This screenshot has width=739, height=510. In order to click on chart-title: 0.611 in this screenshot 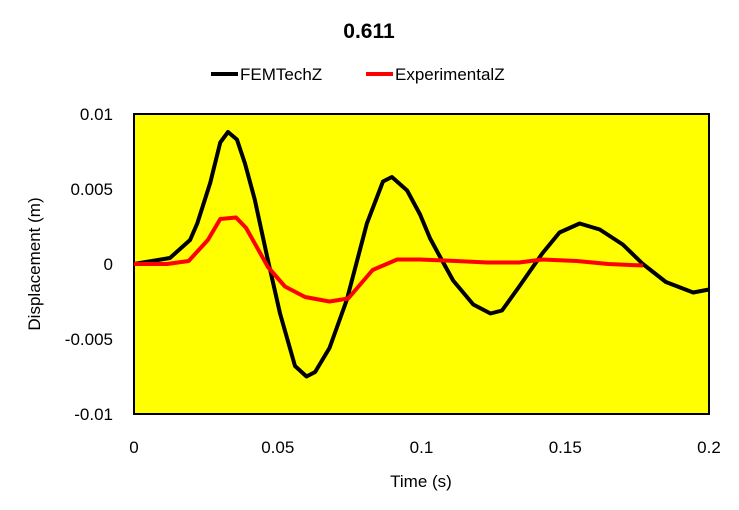, I will do `click(369, 31)`.